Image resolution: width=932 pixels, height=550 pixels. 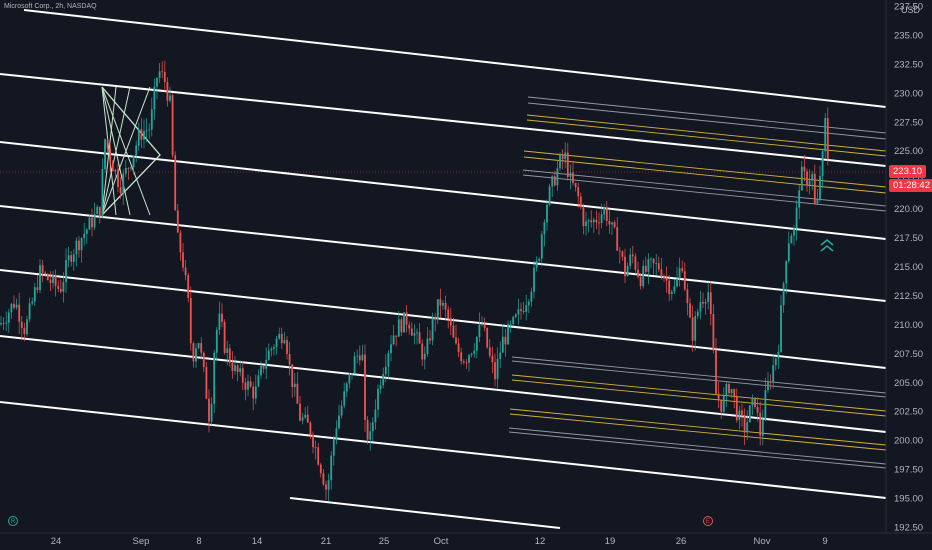 What do you see at coordinates (109, 151) in the screenshot?
I see `fan-line` at bounding box center [109, 151].